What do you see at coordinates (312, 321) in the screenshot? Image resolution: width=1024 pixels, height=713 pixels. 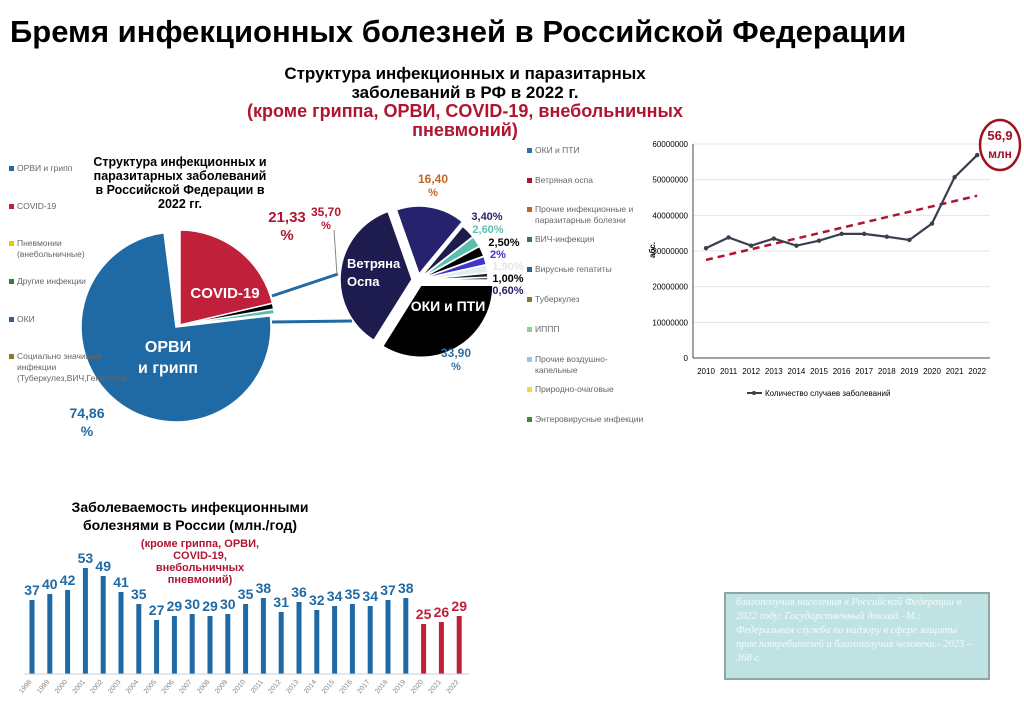 I see `connector-line-bottom` at bounding box center [312, 321].